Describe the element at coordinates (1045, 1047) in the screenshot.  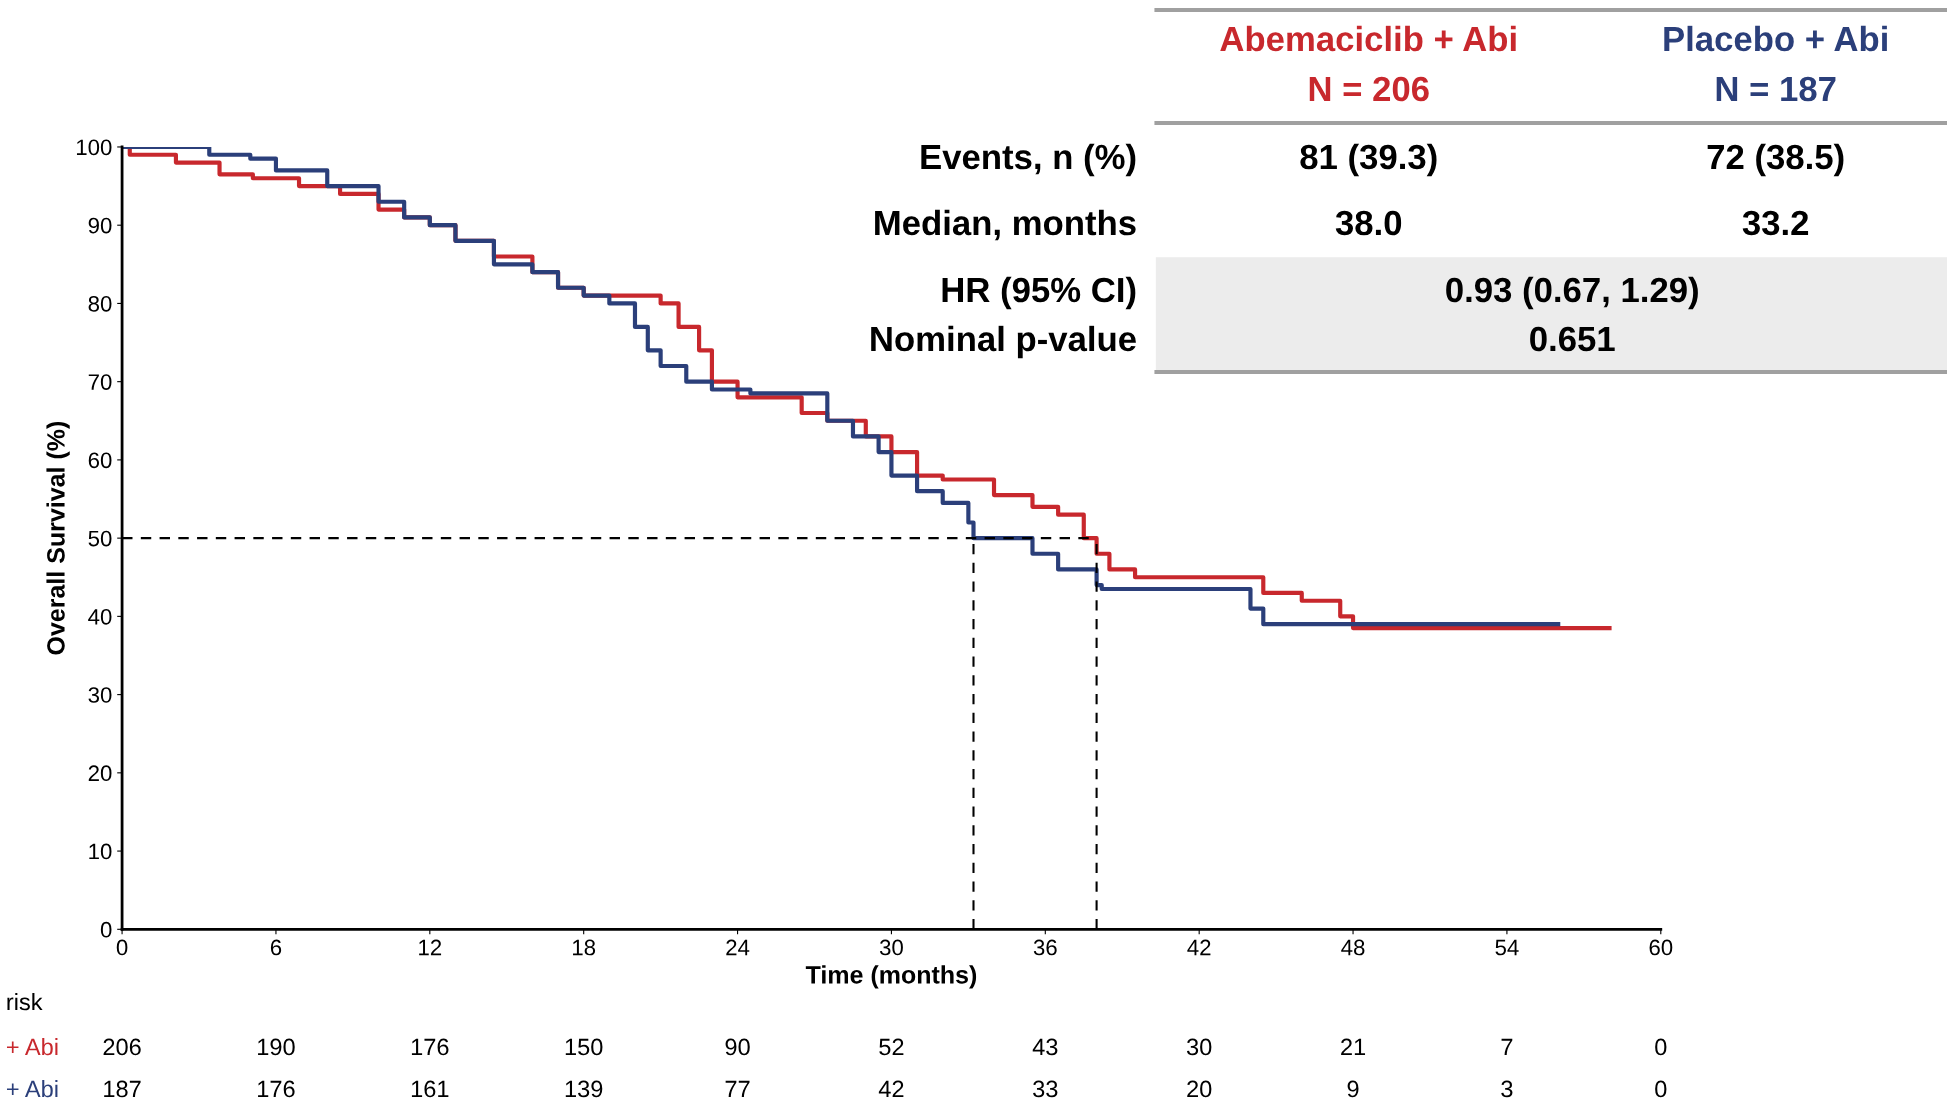
I see `text: 43` at that location.